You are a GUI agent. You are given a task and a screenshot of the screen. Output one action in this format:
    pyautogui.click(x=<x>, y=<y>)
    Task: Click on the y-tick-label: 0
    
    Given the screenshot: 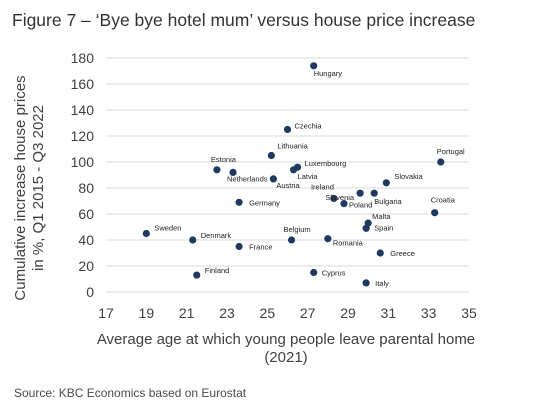 What is the action you would take?
    pyautogui.click(x=90, y=292)
    